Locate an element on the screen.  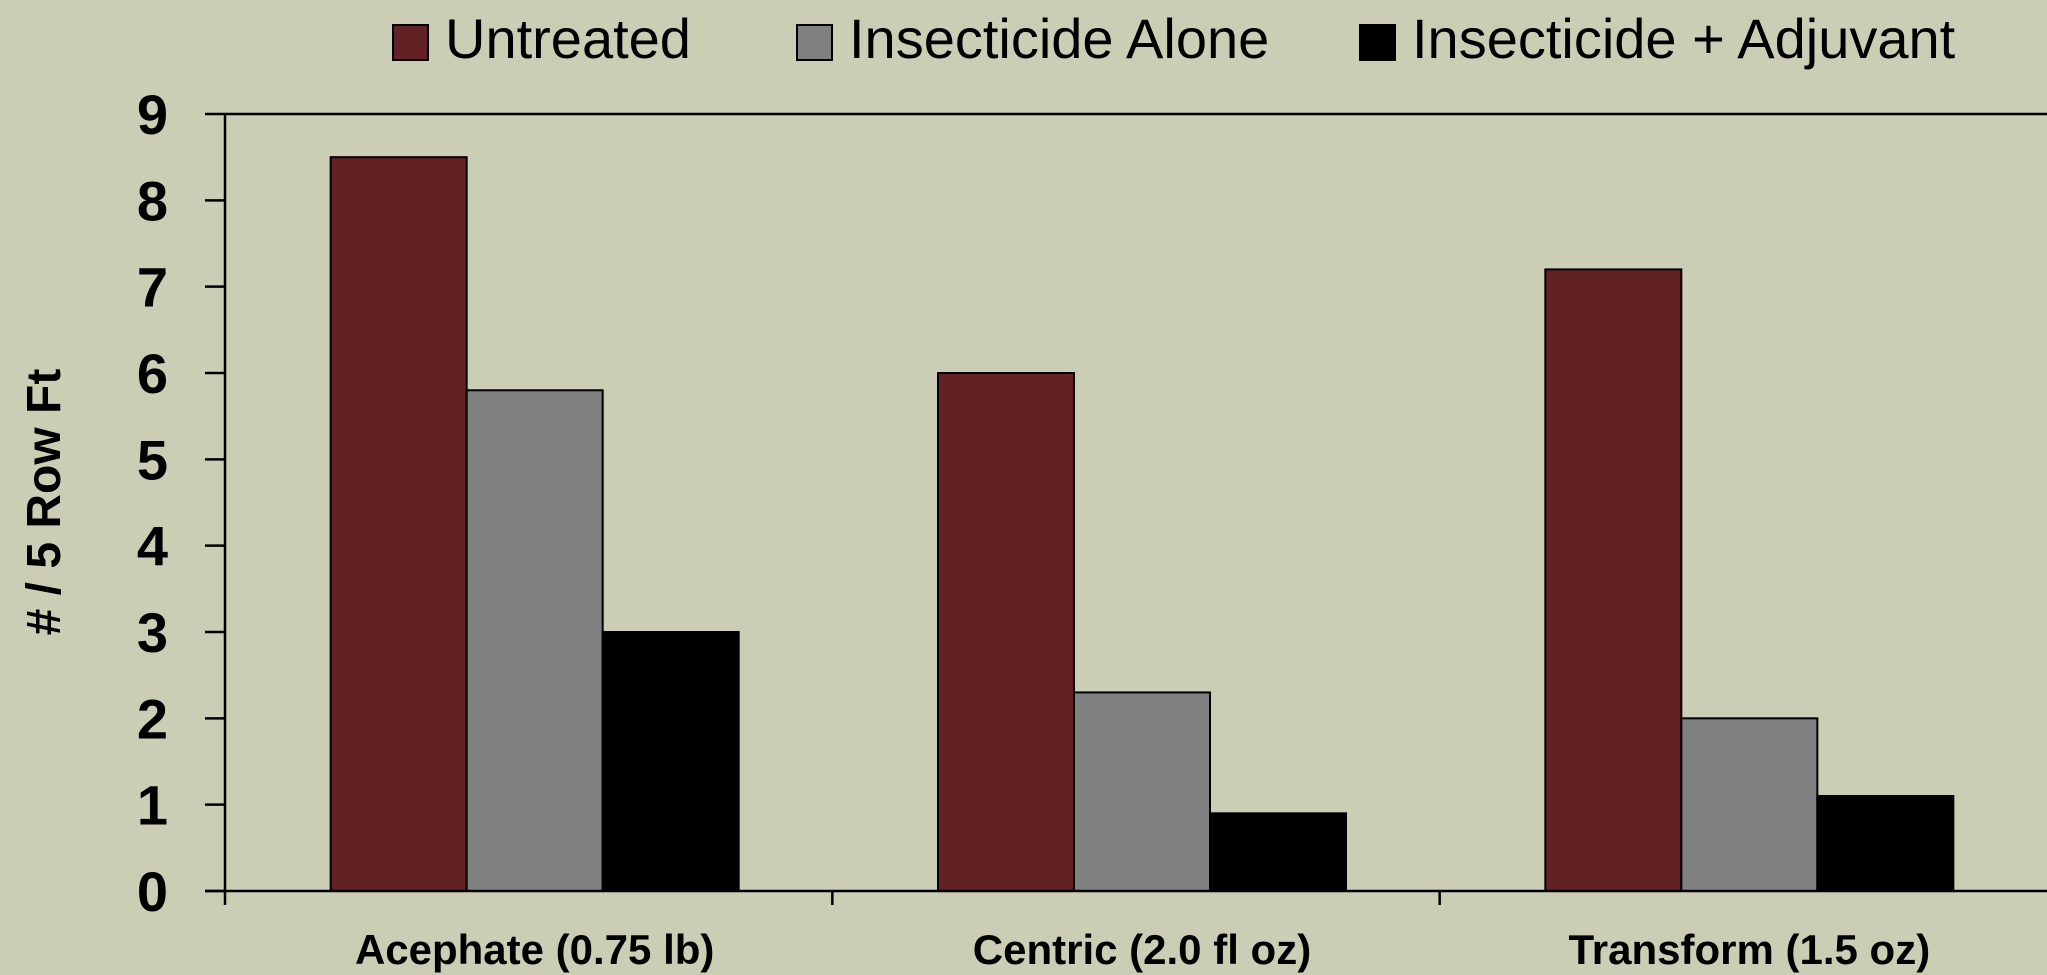
y-axis-label: # / 5 Row Ft is located at coordinates (44, 502).